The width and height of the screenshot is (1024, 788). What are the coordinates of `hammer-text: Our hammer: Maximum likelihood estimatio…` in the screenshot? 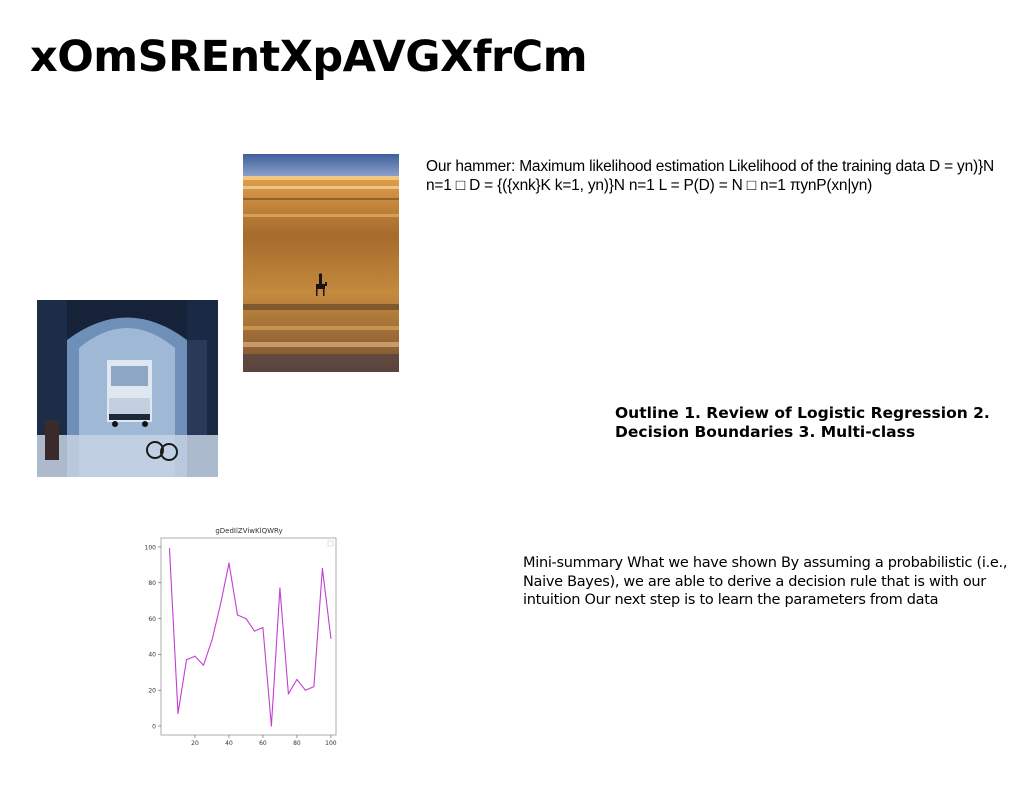 It's located at (710, 176).